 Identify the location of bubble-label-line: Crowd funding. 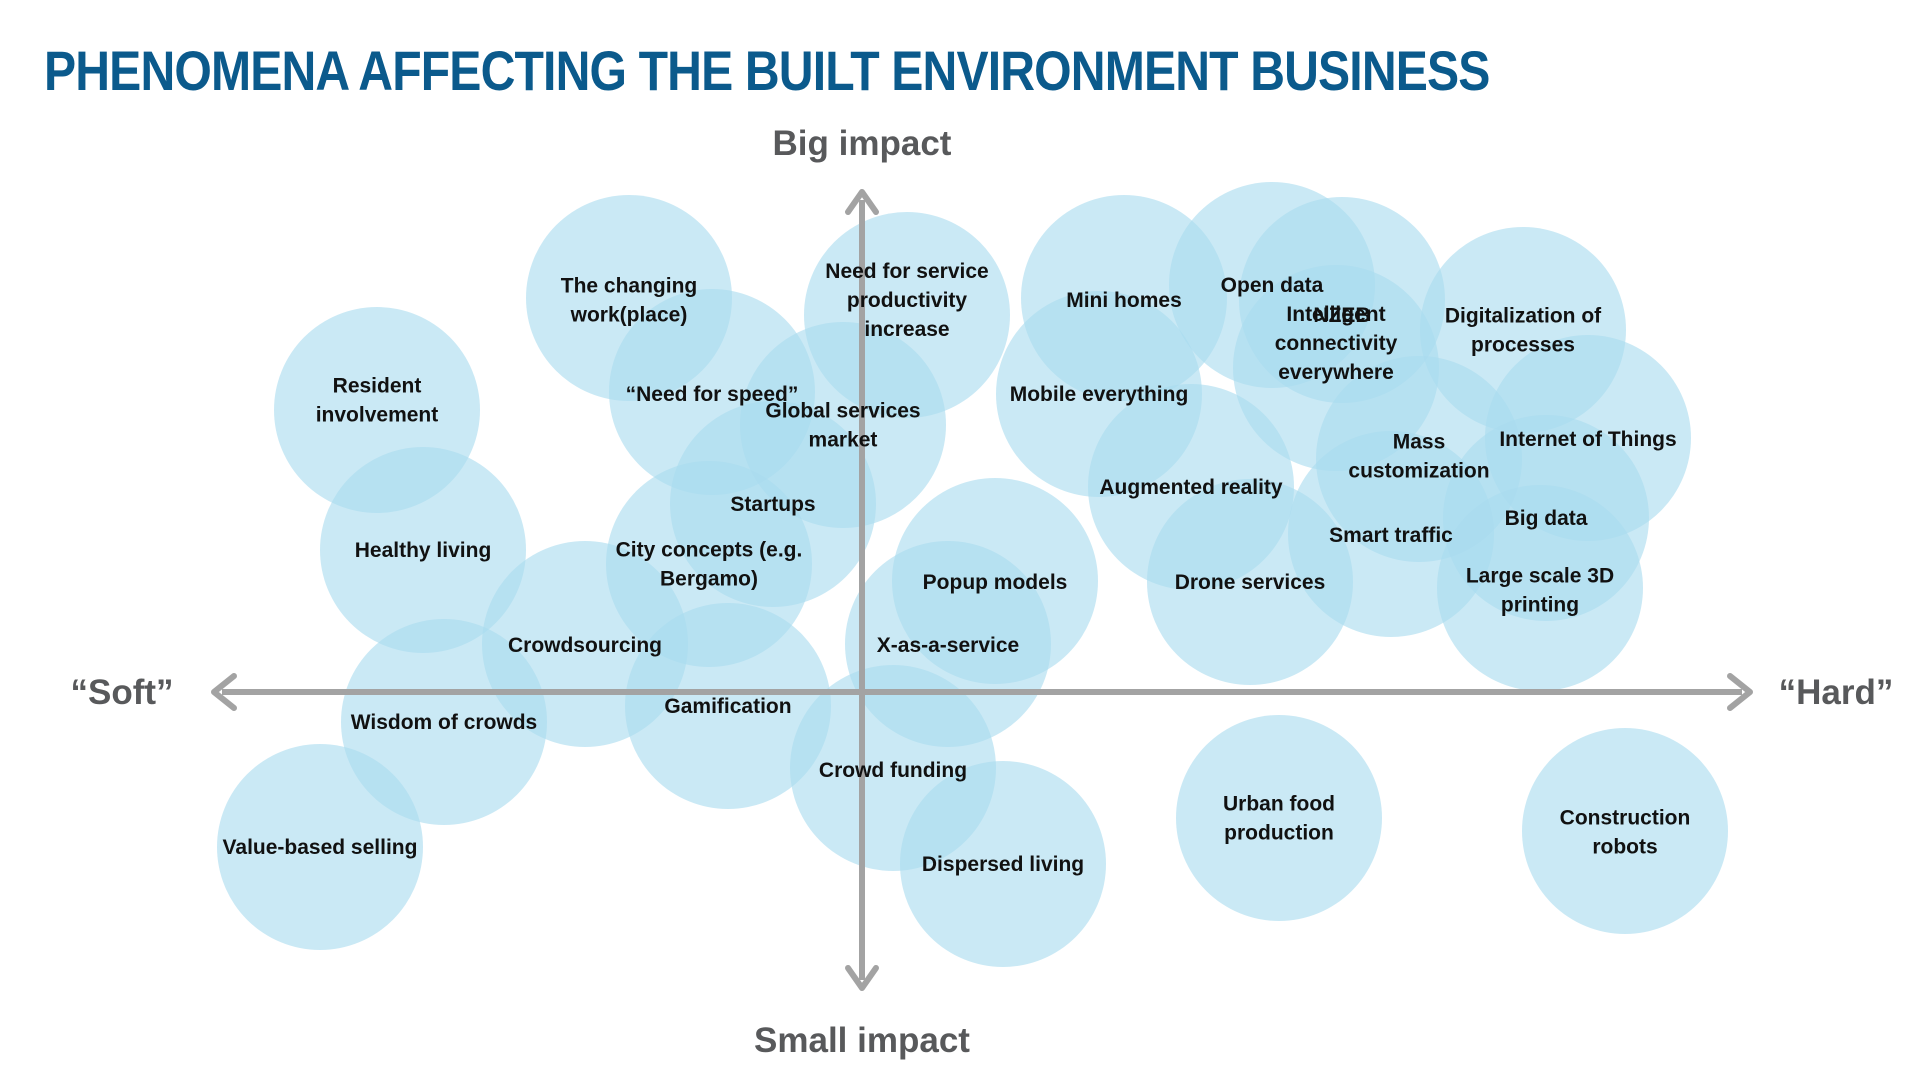
(893, 770).